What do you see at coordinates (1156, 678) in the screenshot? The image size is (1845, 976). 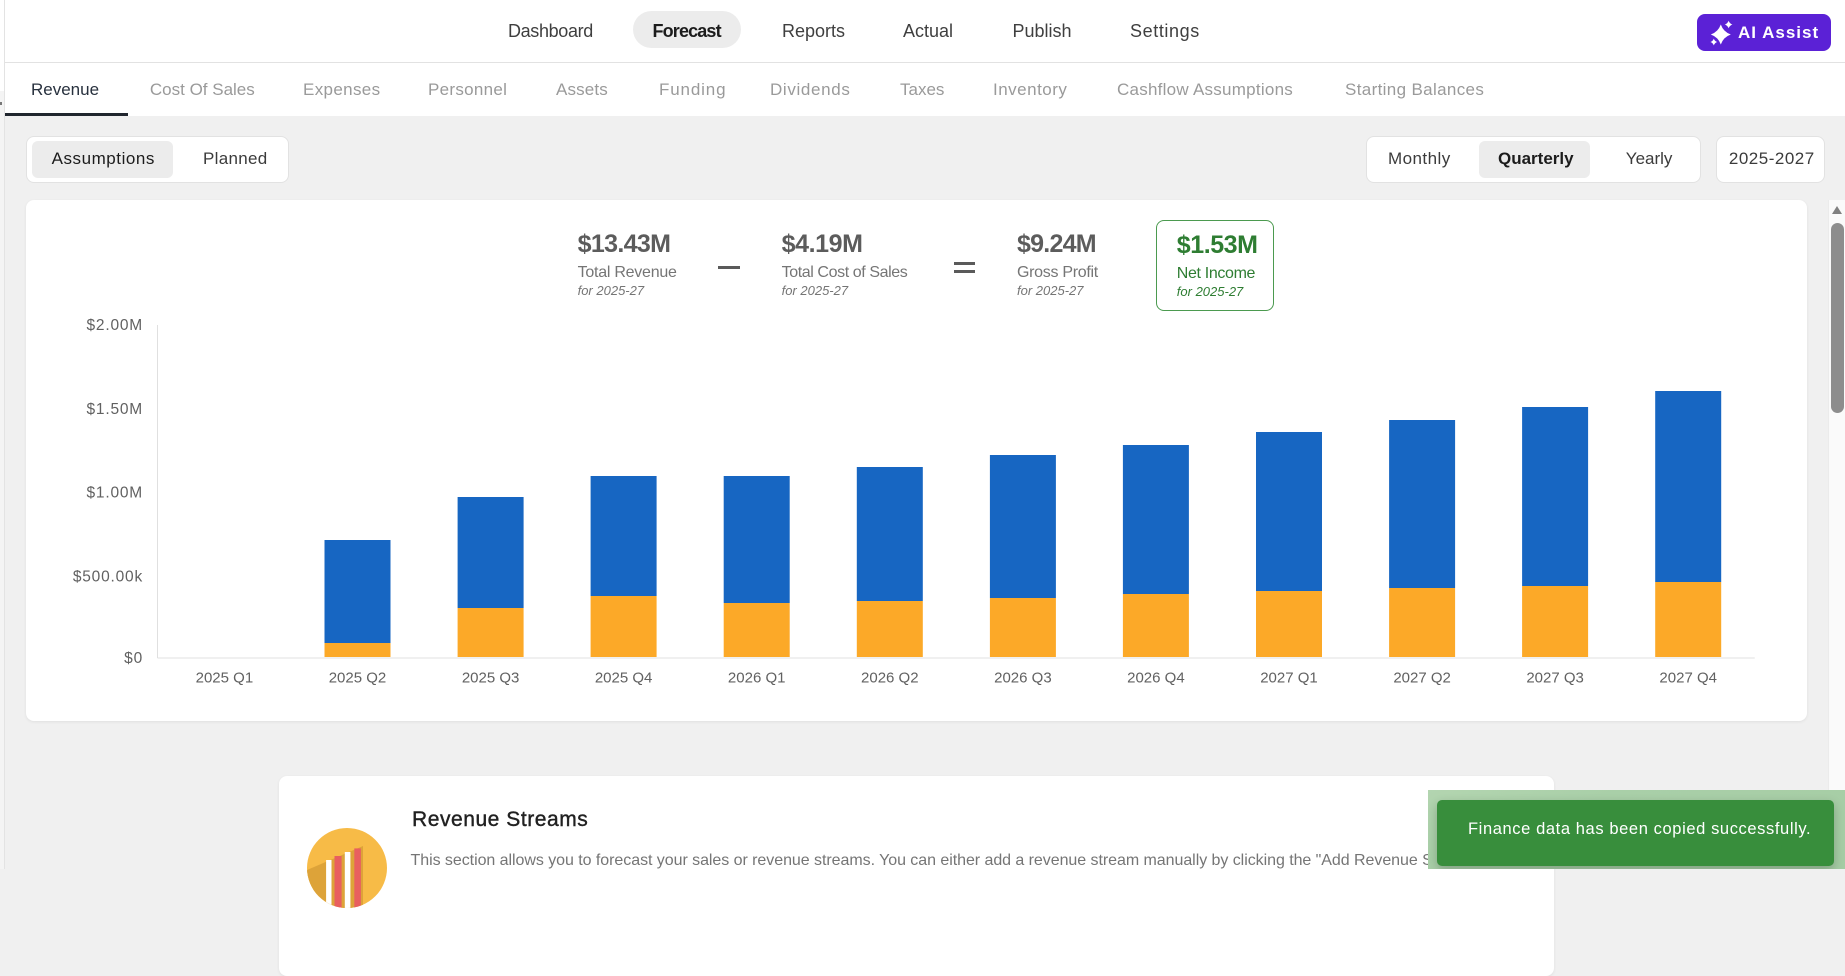 I see `svg-text: 2026 Q4` at bounding box center [1156, 678].